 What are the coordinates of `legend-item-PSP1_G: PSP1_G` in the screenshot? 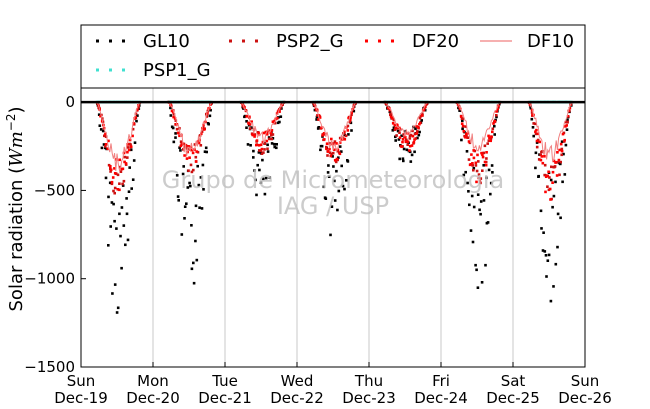 It's located at (153, 70).